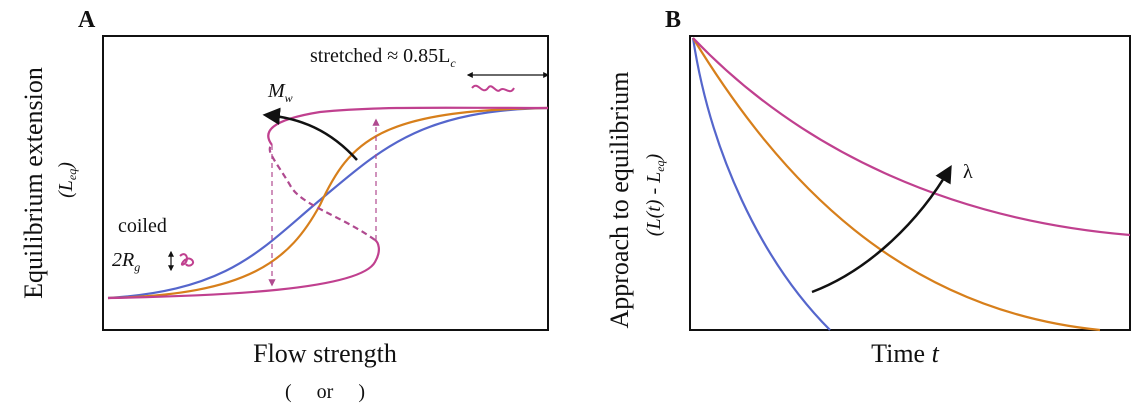  What do you see at coordinates (310, 134) in the screenshot?
I see `mw-arrow` at bounding box center [310, 134].